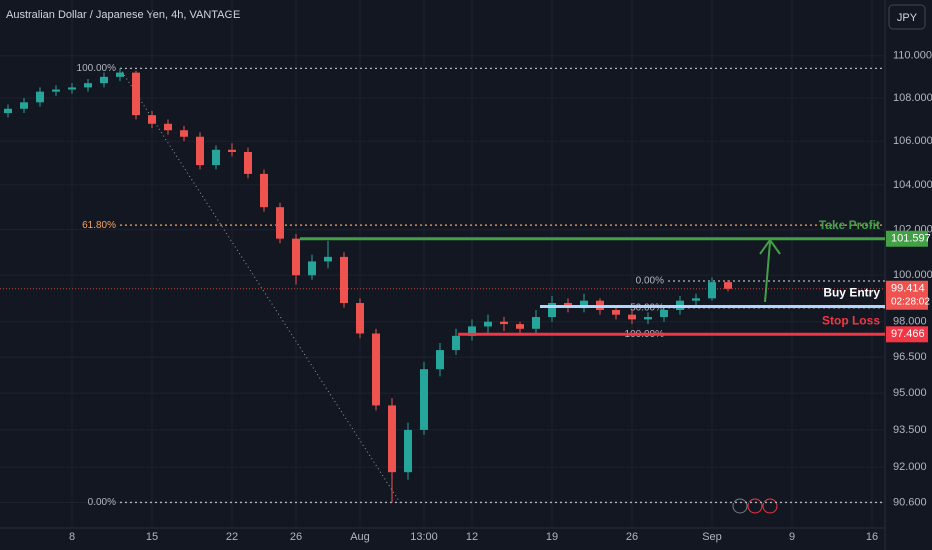 The height and width of the screenshot is (550, 932). What do you see at coordinates (552, 537) in the screenshot?
I see `x-tick-label: 19` at bounding box center [552, 537].